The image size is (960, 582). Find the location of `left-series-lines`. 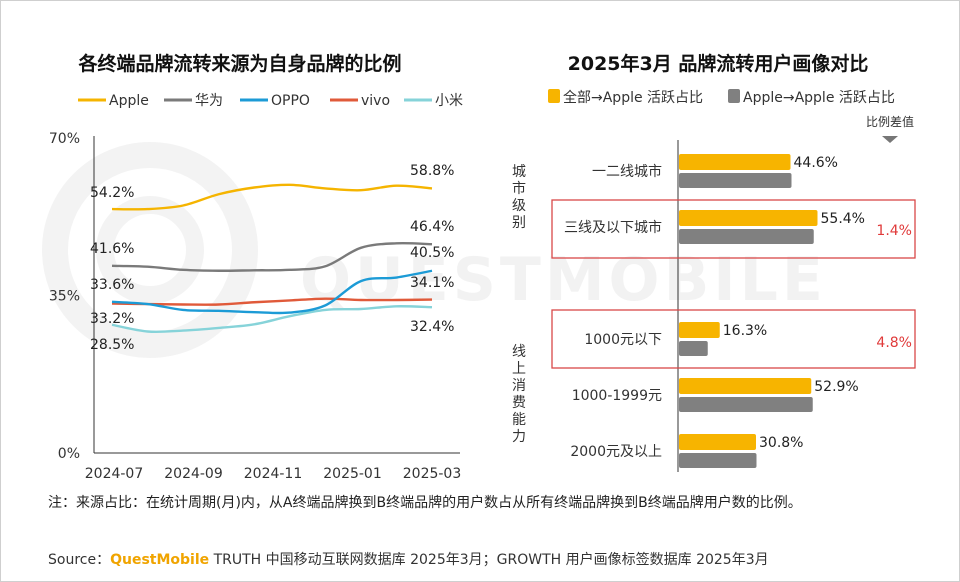

left-series-lines is located at coordinates (272, 258).